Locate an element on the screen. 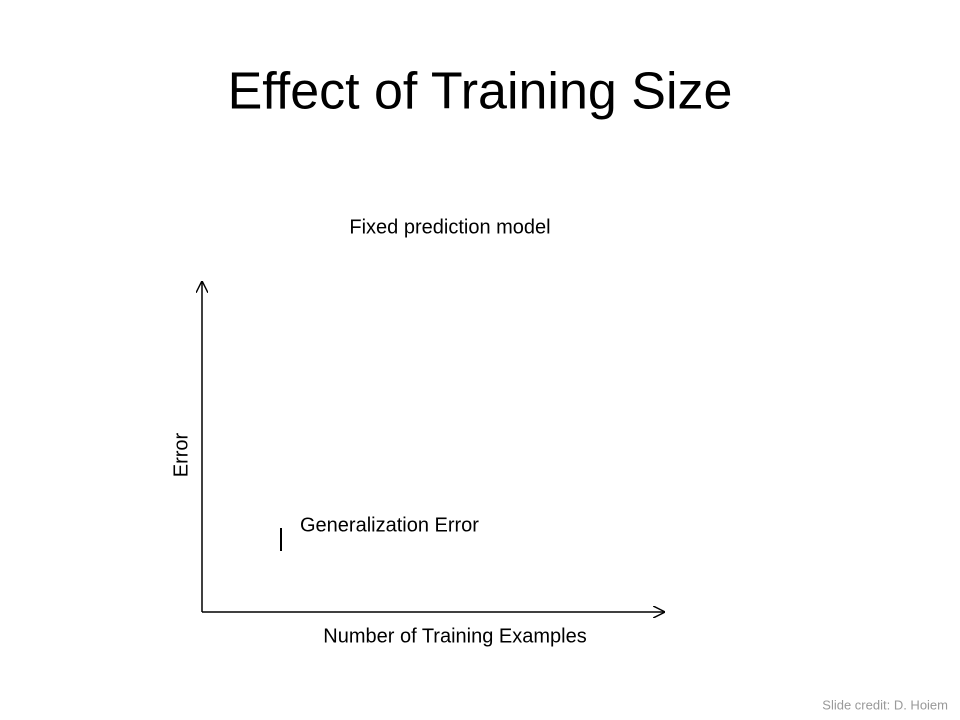  curve-label: Generalization Error is located at coordinates (389, 525).